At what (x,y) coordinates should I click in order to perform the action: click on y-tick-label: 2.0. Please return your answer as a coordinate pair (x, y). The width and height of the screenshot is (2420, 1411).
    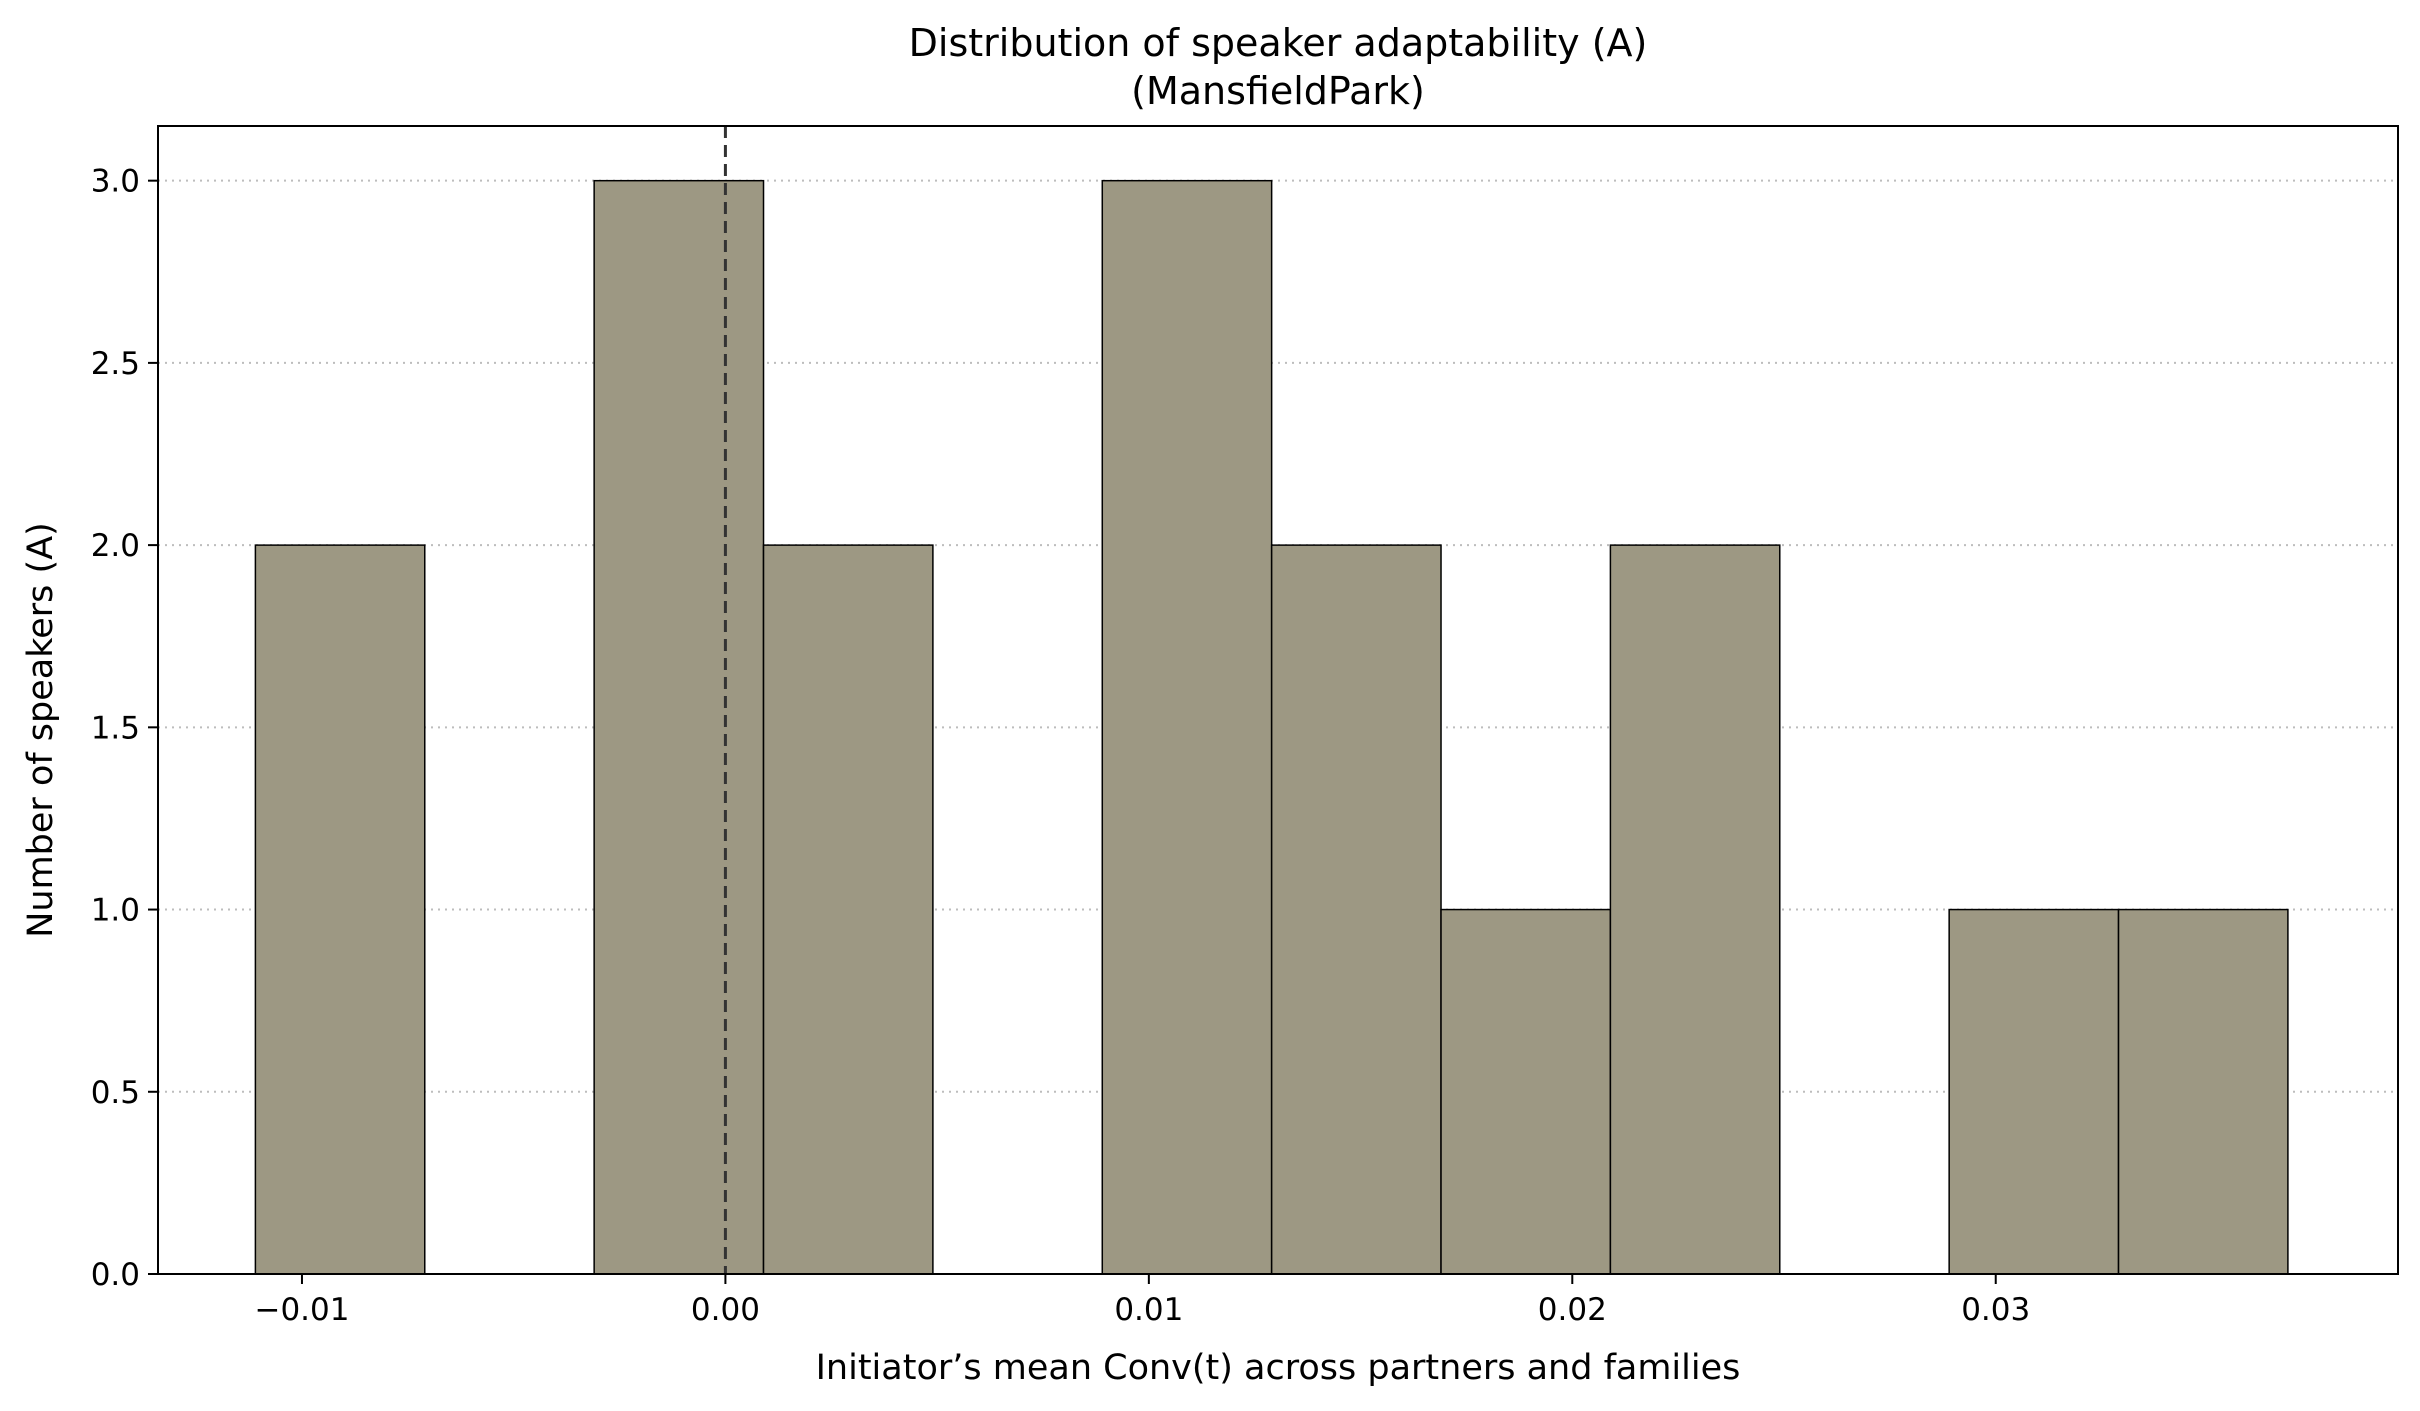
    Looking at the image, I should click on (115, 546).